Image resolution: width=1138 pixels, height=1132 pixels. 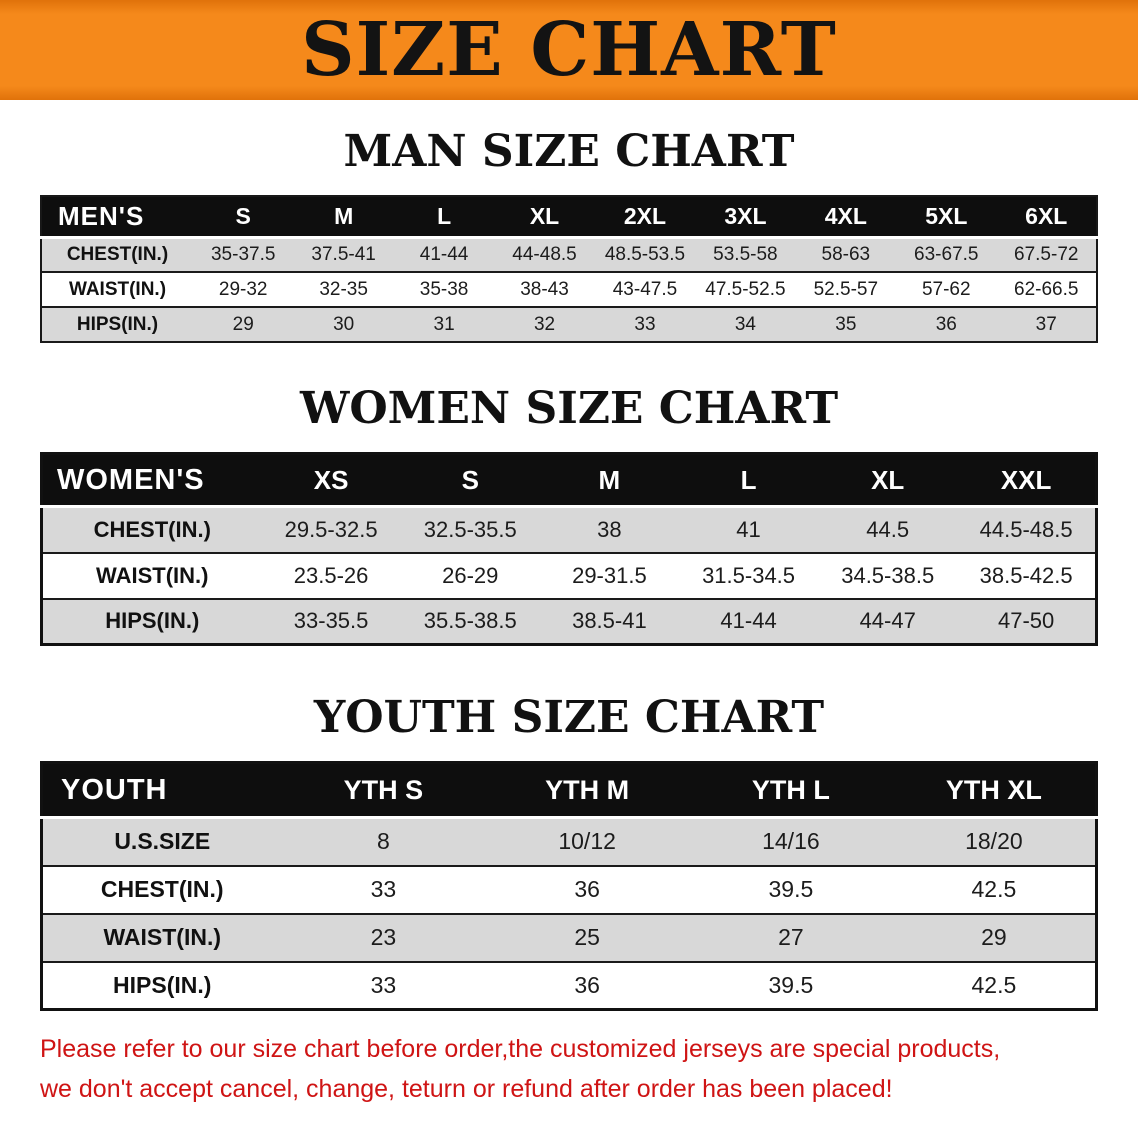 What do you see at coordinates (748, 480) in the screenshot?
I see `column-header: L` at bounding box center [748, 480].